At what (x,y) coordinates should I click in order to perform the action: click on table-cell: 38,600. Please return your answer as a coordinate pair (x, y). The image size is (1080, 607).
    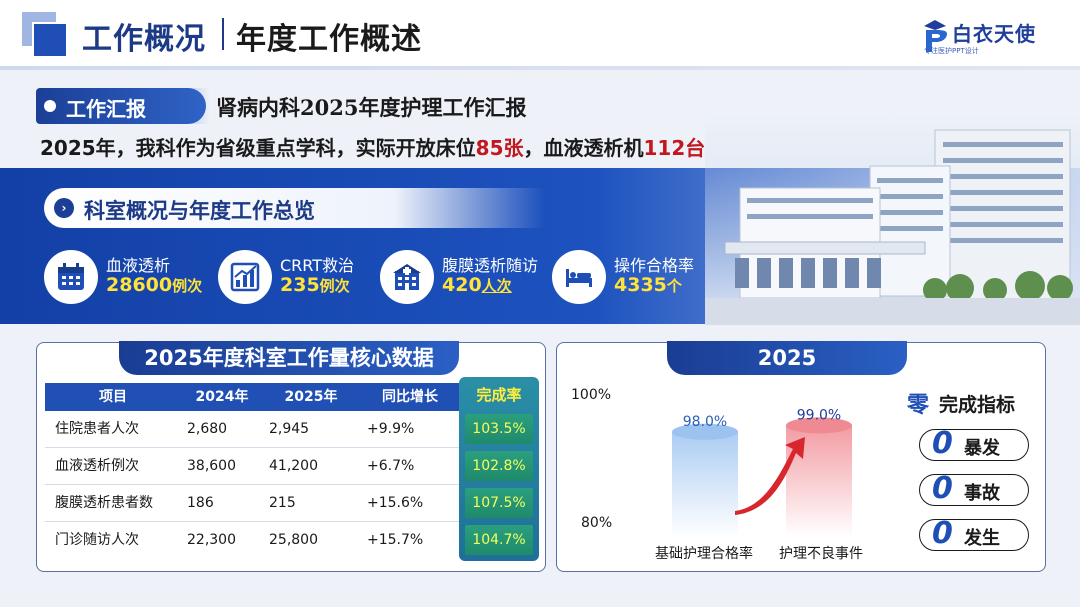
    Looking at the image, I should click on (211, 466).